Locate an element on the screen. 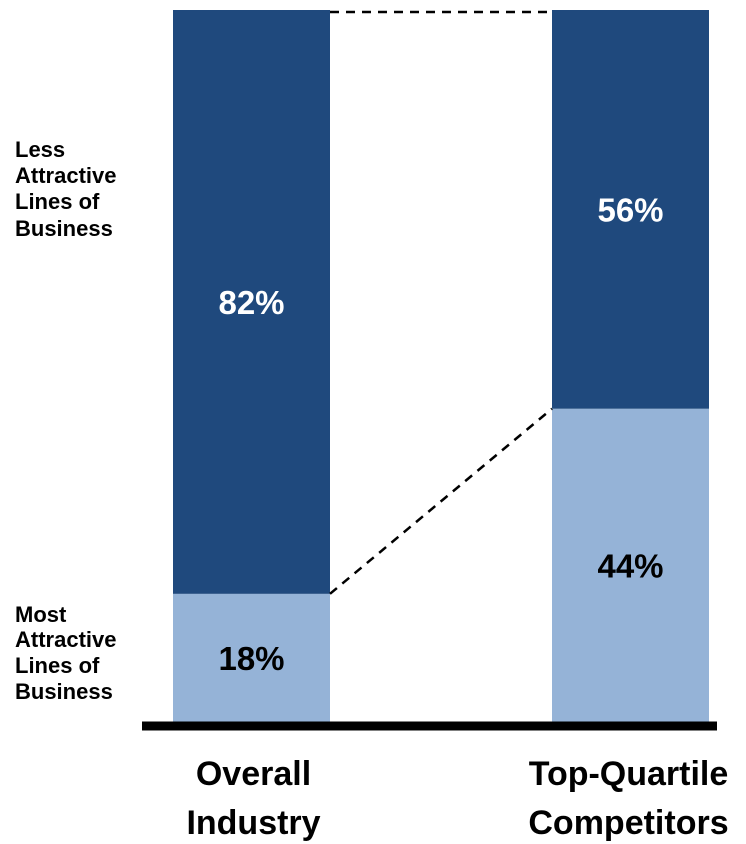  data-label-most-2: 44% is located at coordinates (630, 565).